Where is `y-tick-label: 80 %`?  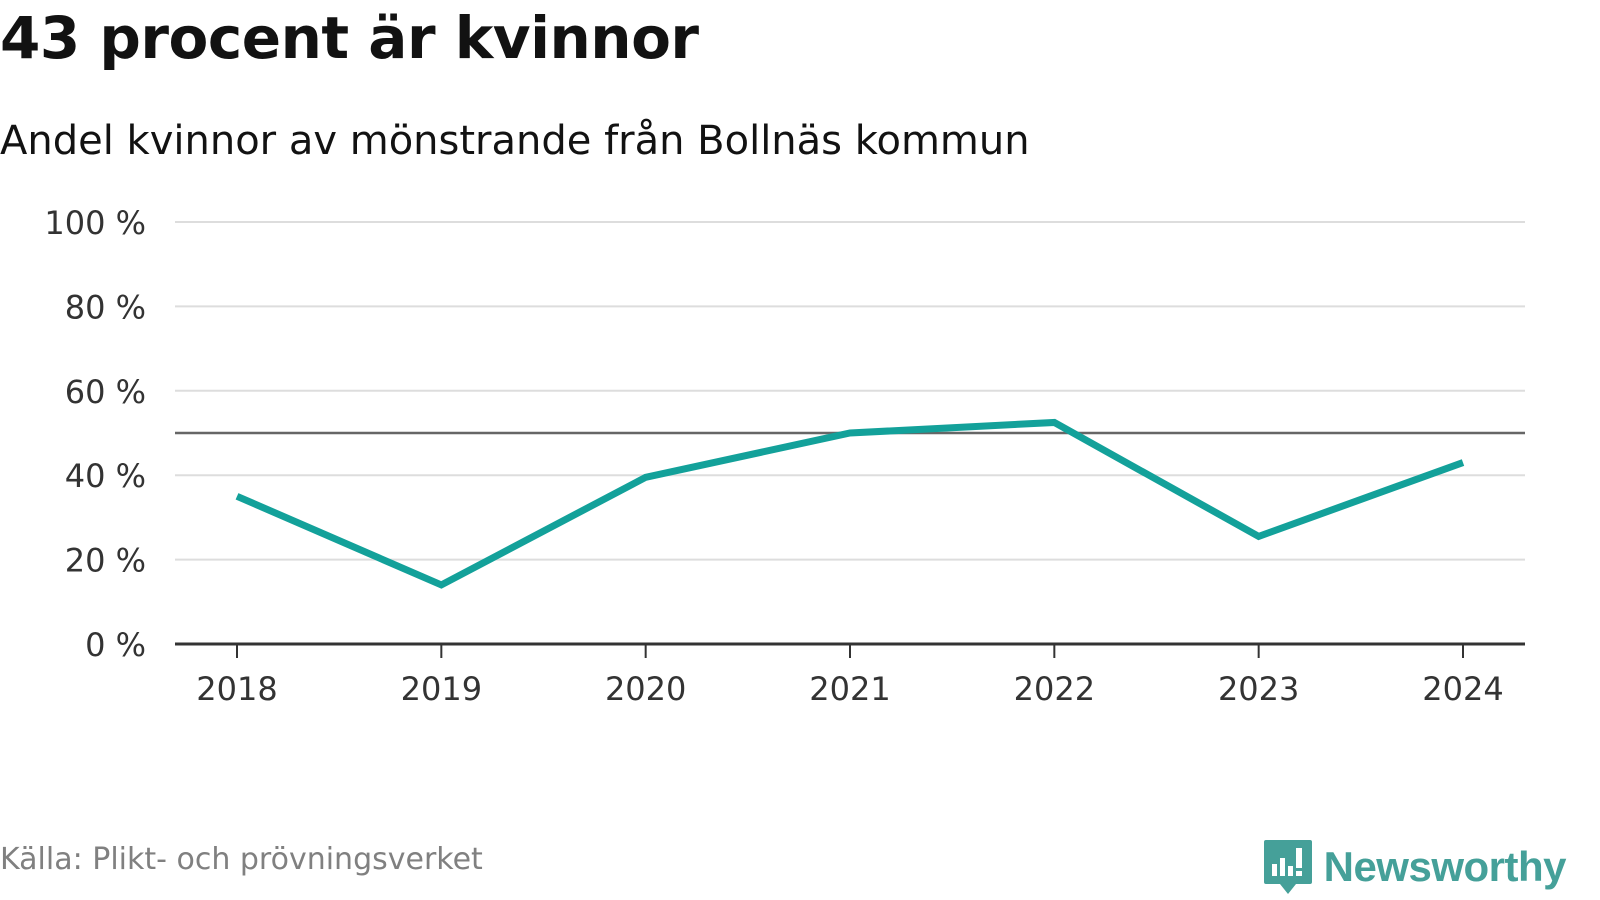 y-tick-label: 80 % is located at coordinates (105, 307).